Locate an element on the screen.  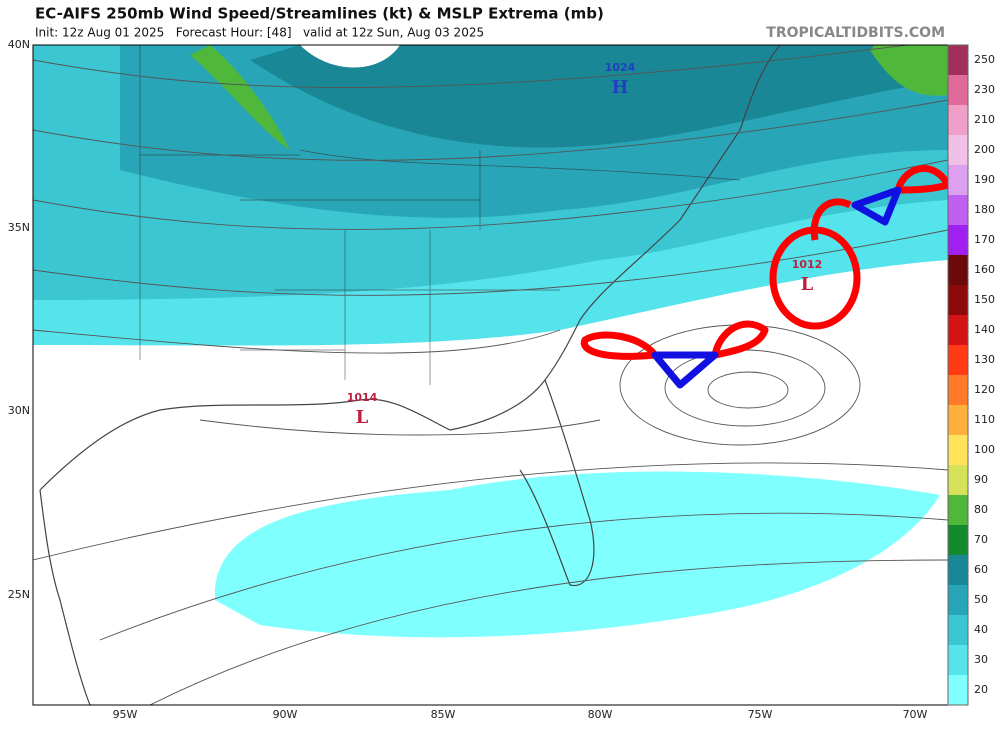
colorbar-label: 180 is located at coordinates (984, 209).